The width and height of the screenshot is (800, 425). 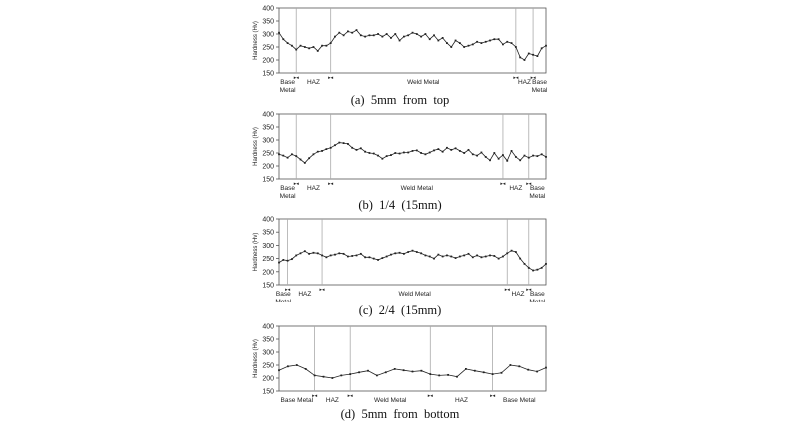 I want to click on y-axis-label: Hardness (Hv), so click(x=256, y=40).